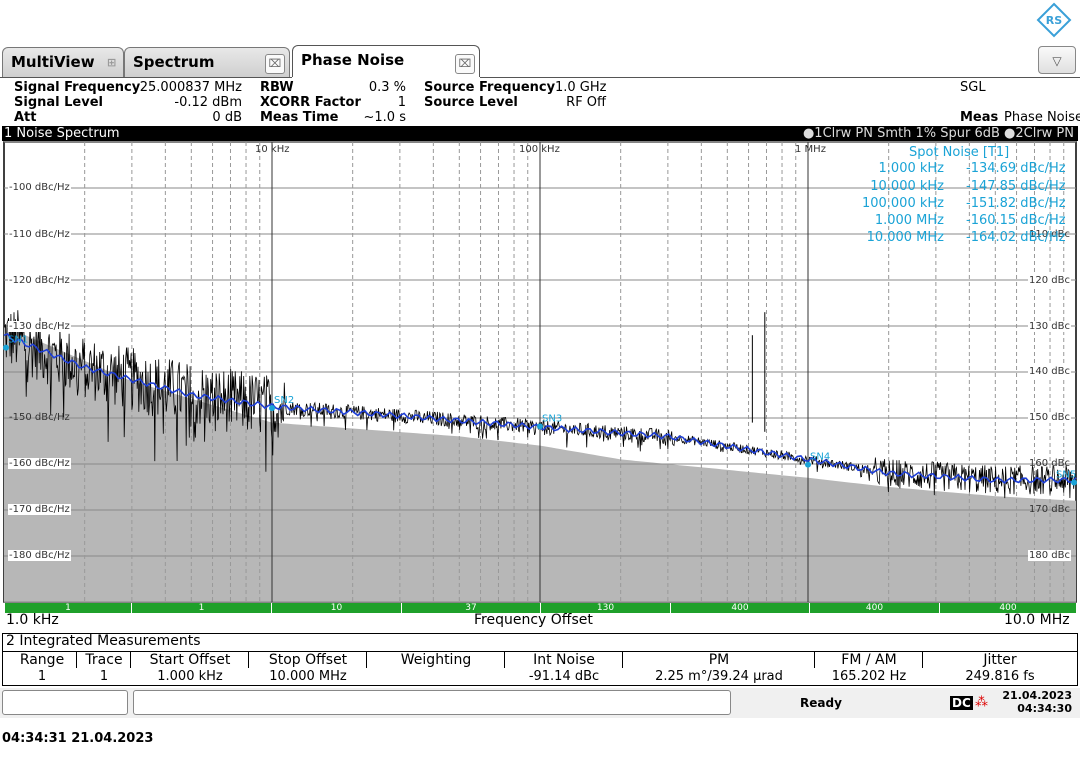 This screenshot has height=759, width=1080. Describe the element at coordinates (1049, 509) in the screenshot. I see `y-tick-label-right: 170 dBc` at that location.